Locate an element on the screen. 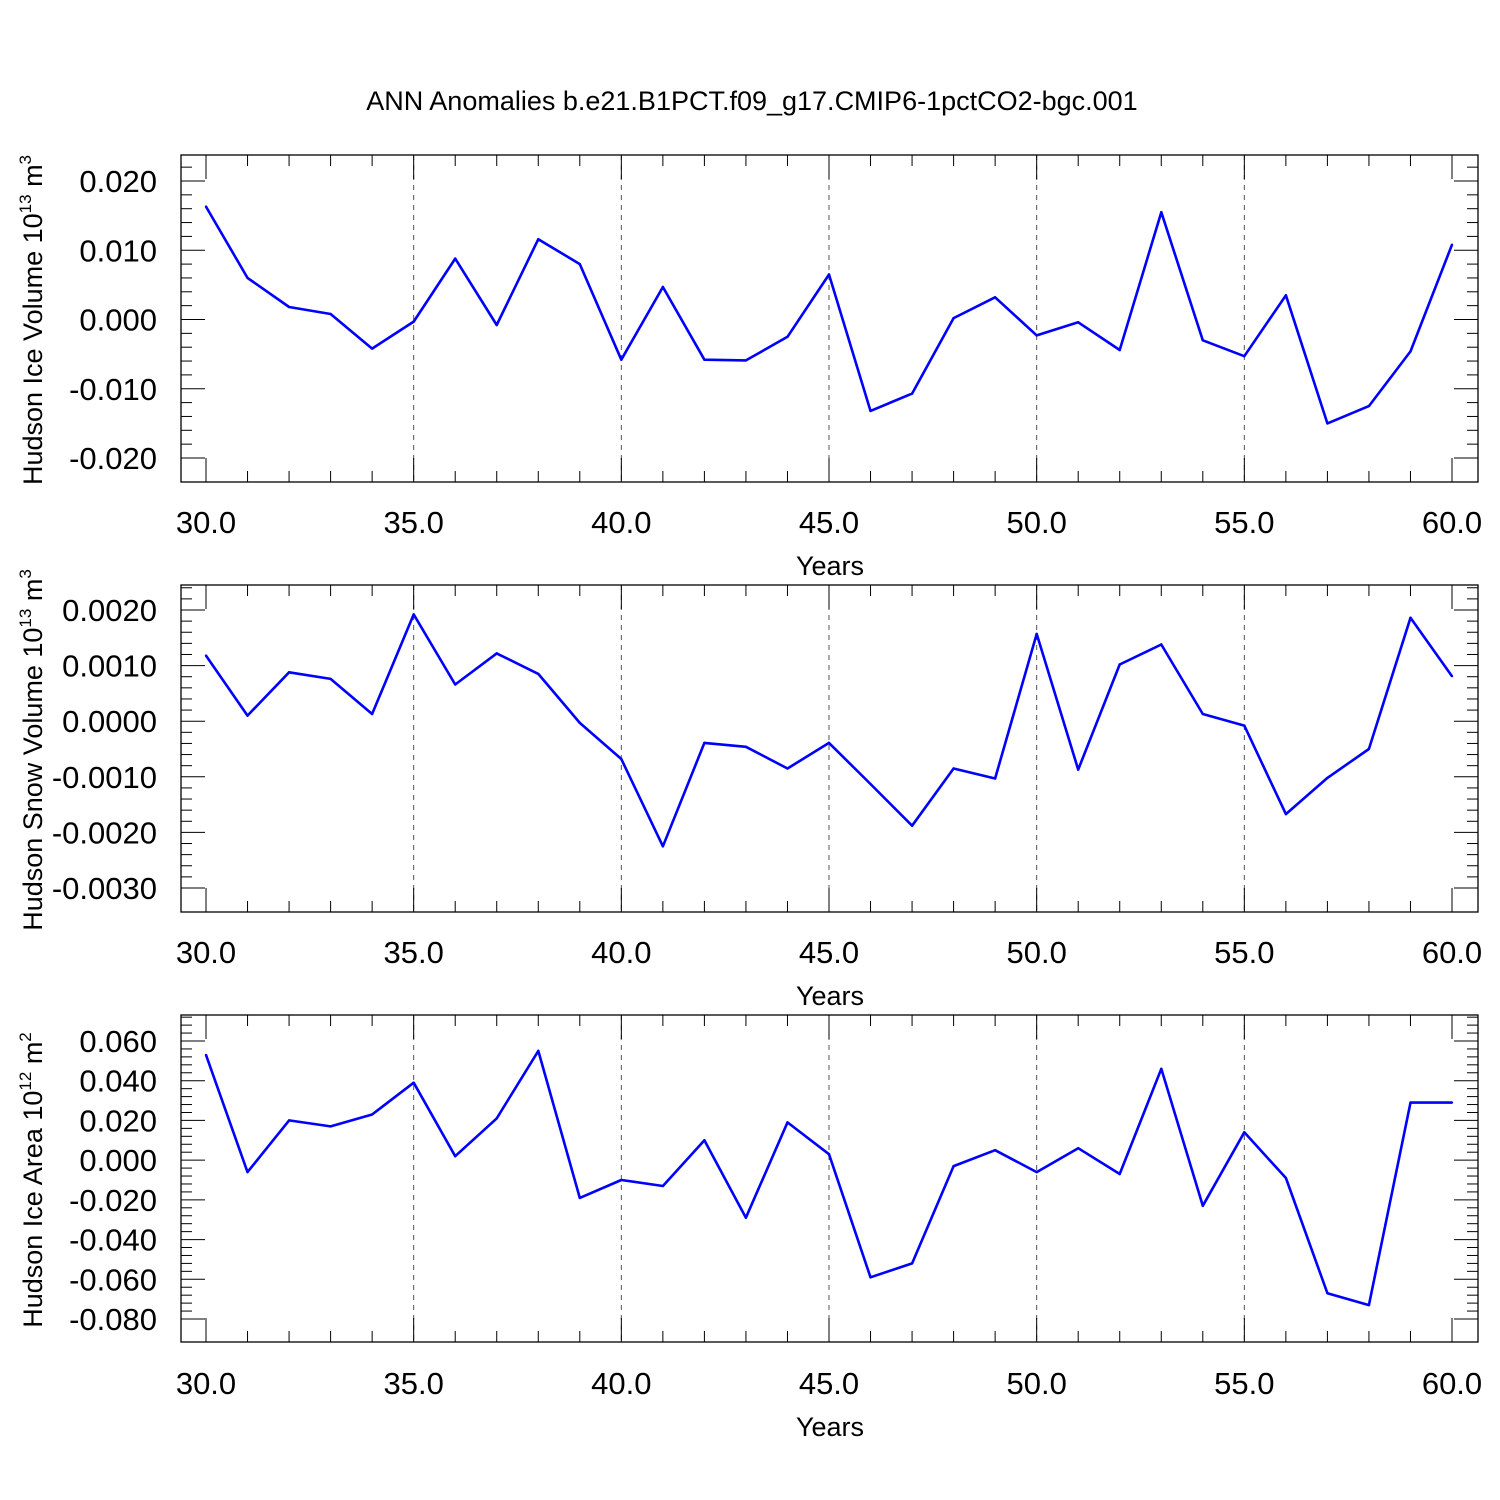 The width and height of the screenshot is (1500, 1500). y-axis-title-text: Hudson Ice Area 10 is located at coordinates (33, 1209).